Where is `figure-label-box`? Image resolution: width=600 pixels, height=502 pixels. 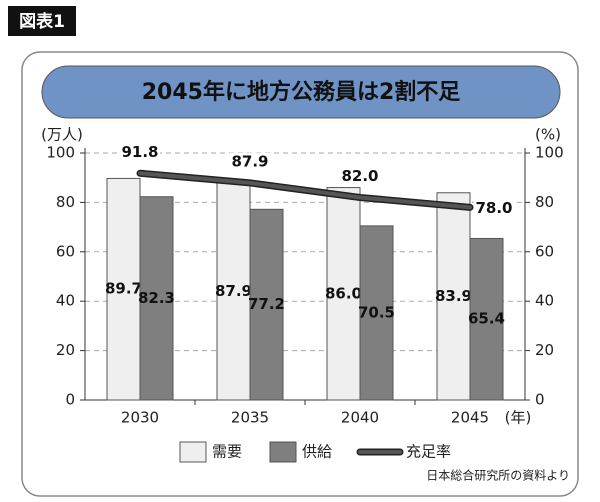 figure-label-box is located at coordinates (42, 21).